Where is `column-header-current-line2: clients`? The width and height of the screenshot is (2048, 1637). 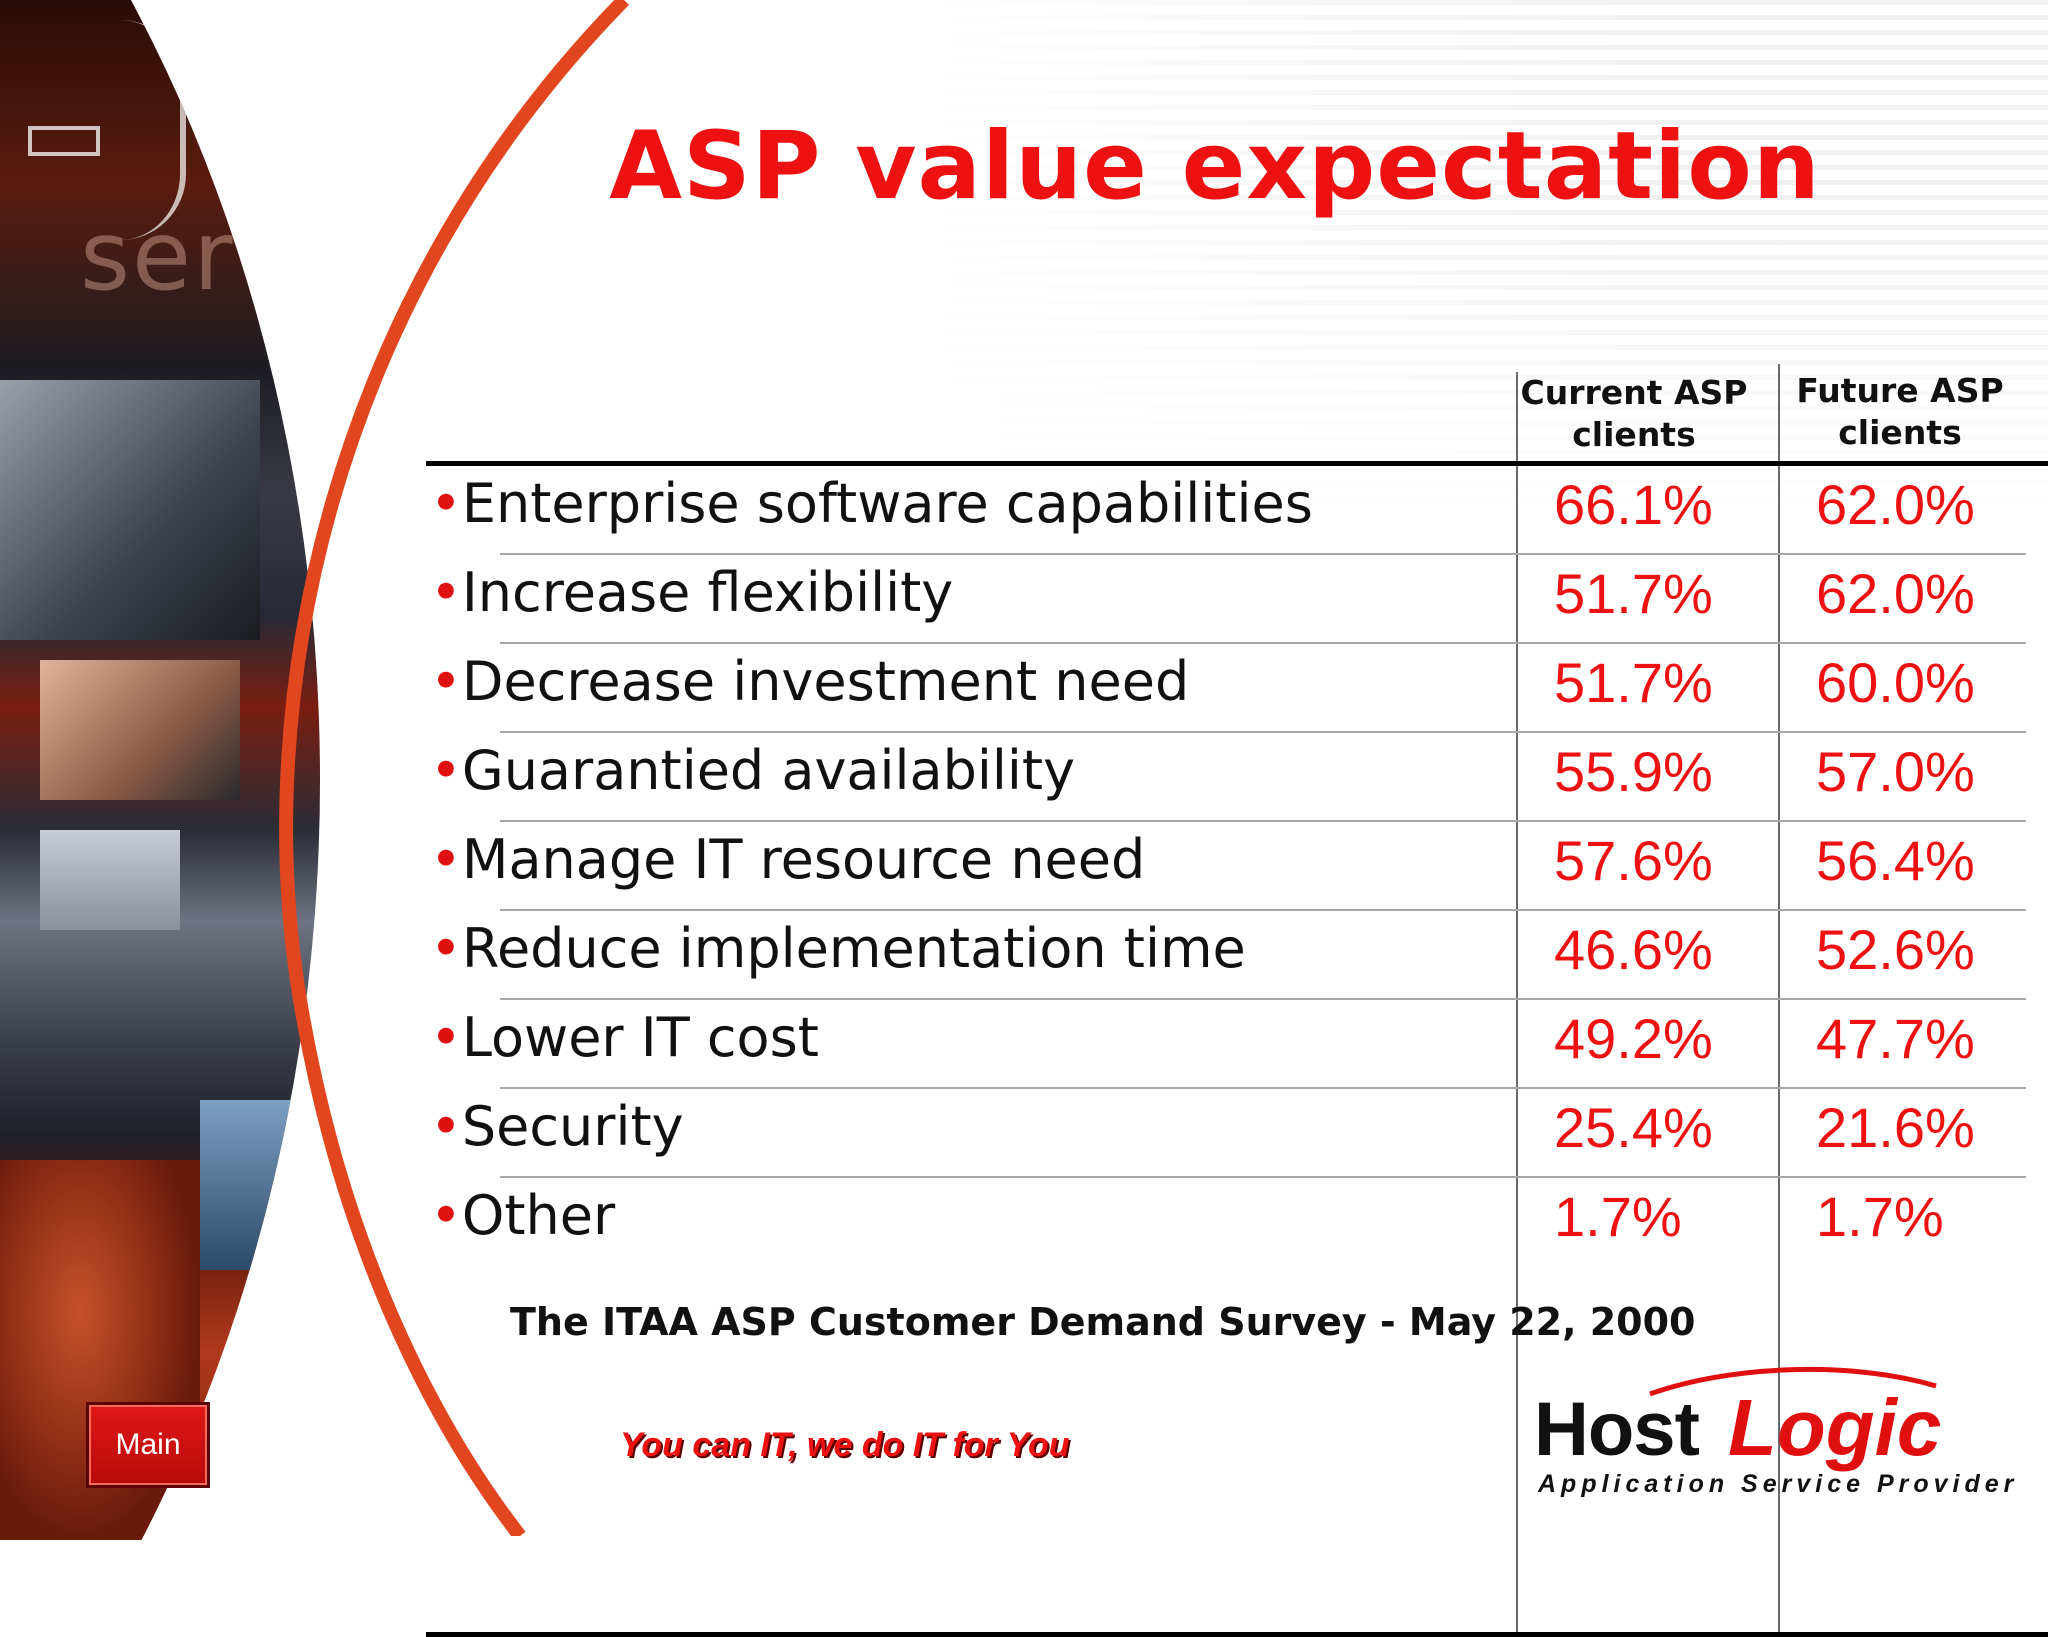 column-header-current-line2: clients is located at coordinates (1634, 434).